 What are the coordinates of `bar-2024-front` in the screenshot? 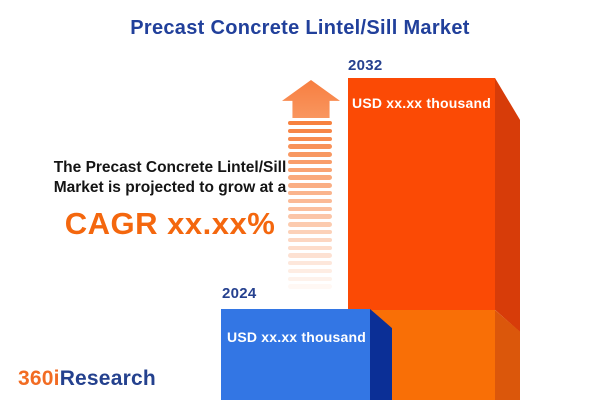 It's located at (295, 354).